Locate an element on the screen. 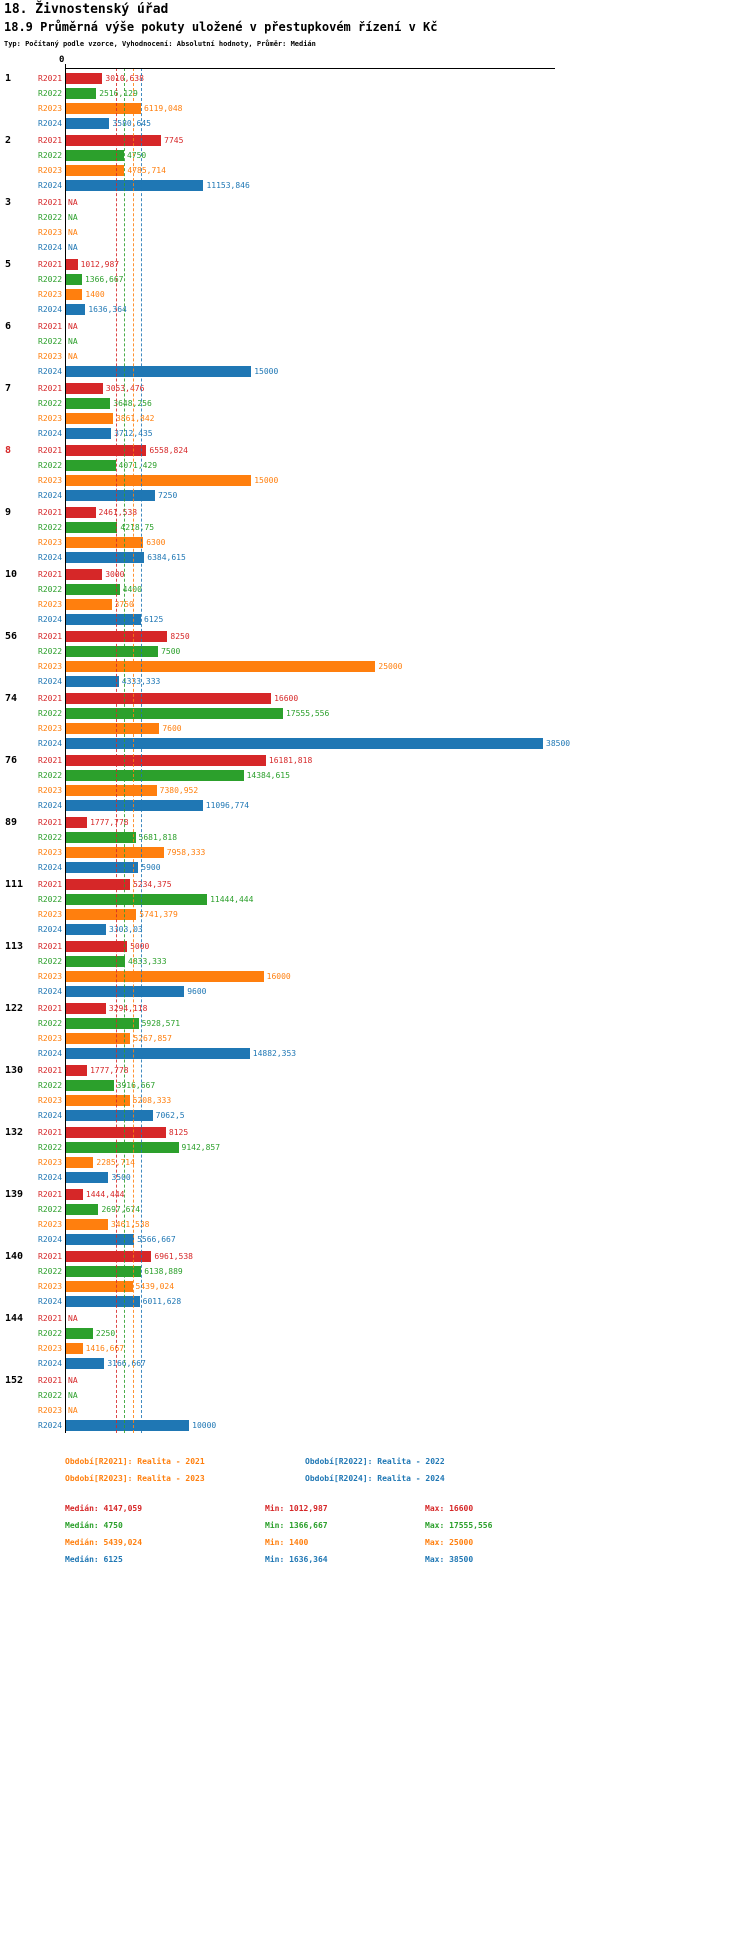  bar-row: 89 R2021 1777,778 is located at coordinates (375, 822).